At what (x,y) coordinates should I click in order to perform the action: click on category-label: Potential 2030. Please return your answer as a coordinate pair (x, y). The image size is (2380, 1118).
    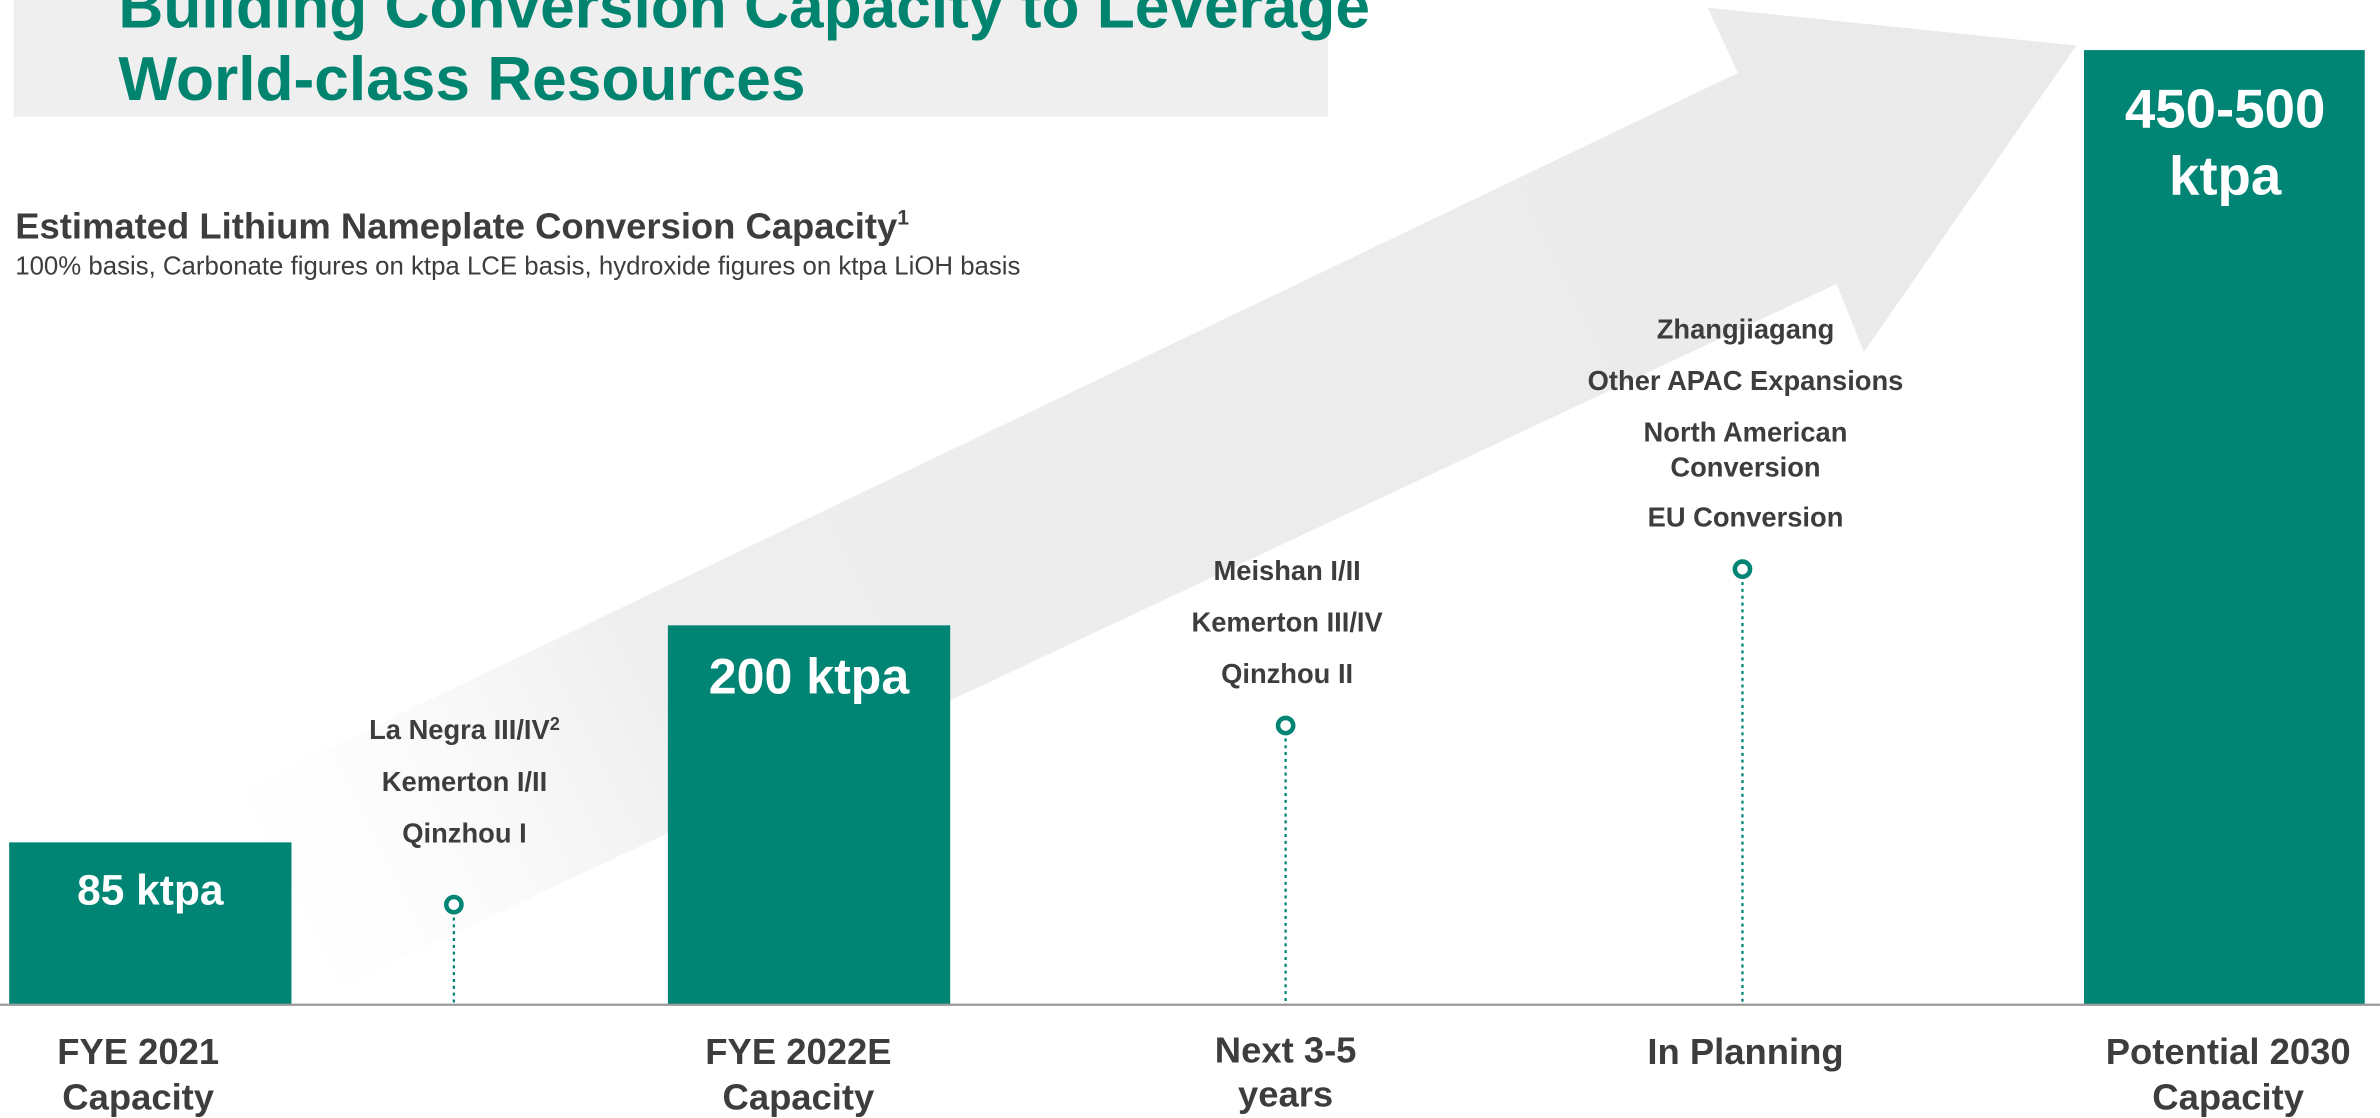
    Looking at the image, I should click on (2228, 1051).